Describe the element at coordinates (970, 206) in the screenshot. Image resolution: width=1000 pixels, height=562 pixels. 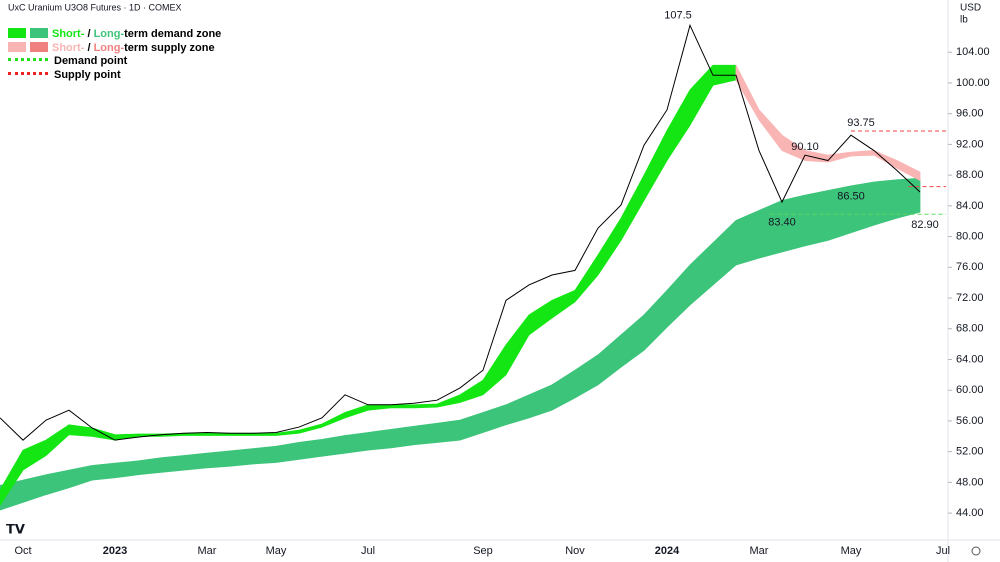
I see `y-tick-label: 84.00` at that location.